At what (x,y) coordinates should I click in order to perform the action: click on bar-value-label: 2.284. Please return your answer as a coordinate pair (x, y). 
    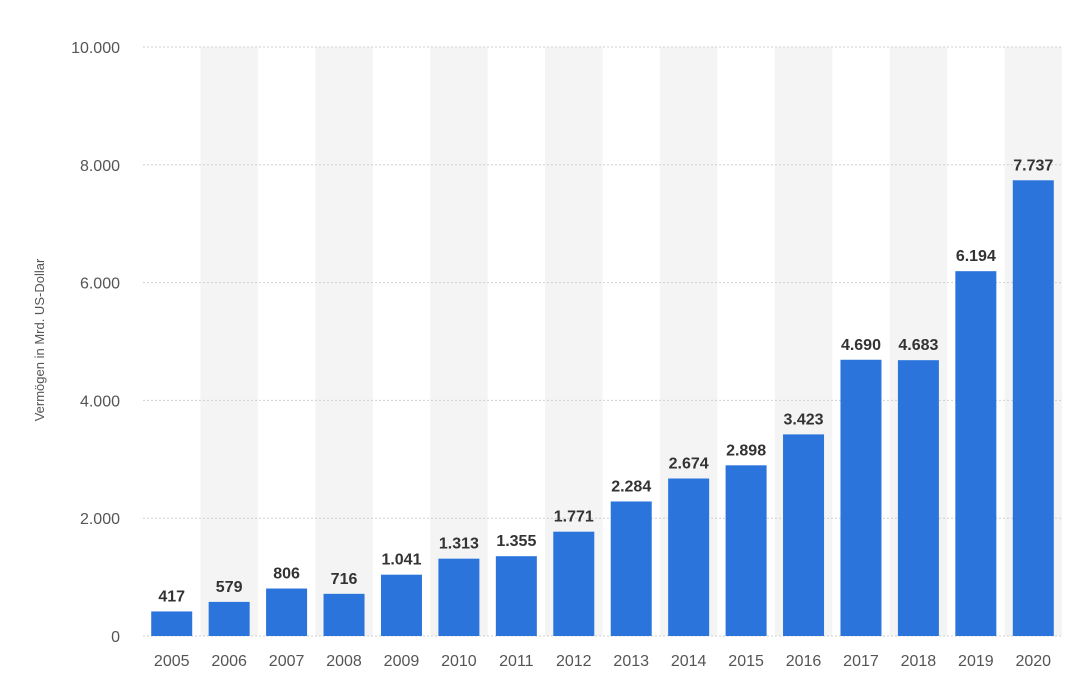
    Looking at the image, I should click on (631, 486).